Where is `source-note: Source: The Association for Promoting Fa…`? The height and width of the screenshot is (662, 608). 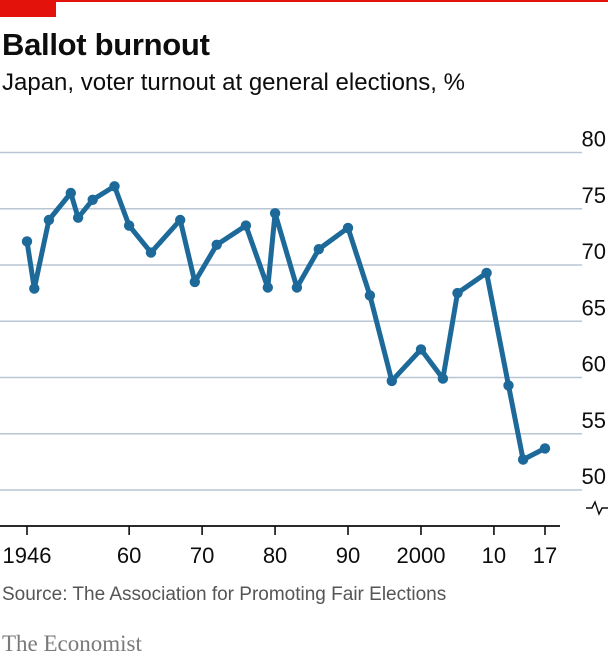 source-note: Source: The Association for Promoting Fa… is located at coordinates (224, 594).